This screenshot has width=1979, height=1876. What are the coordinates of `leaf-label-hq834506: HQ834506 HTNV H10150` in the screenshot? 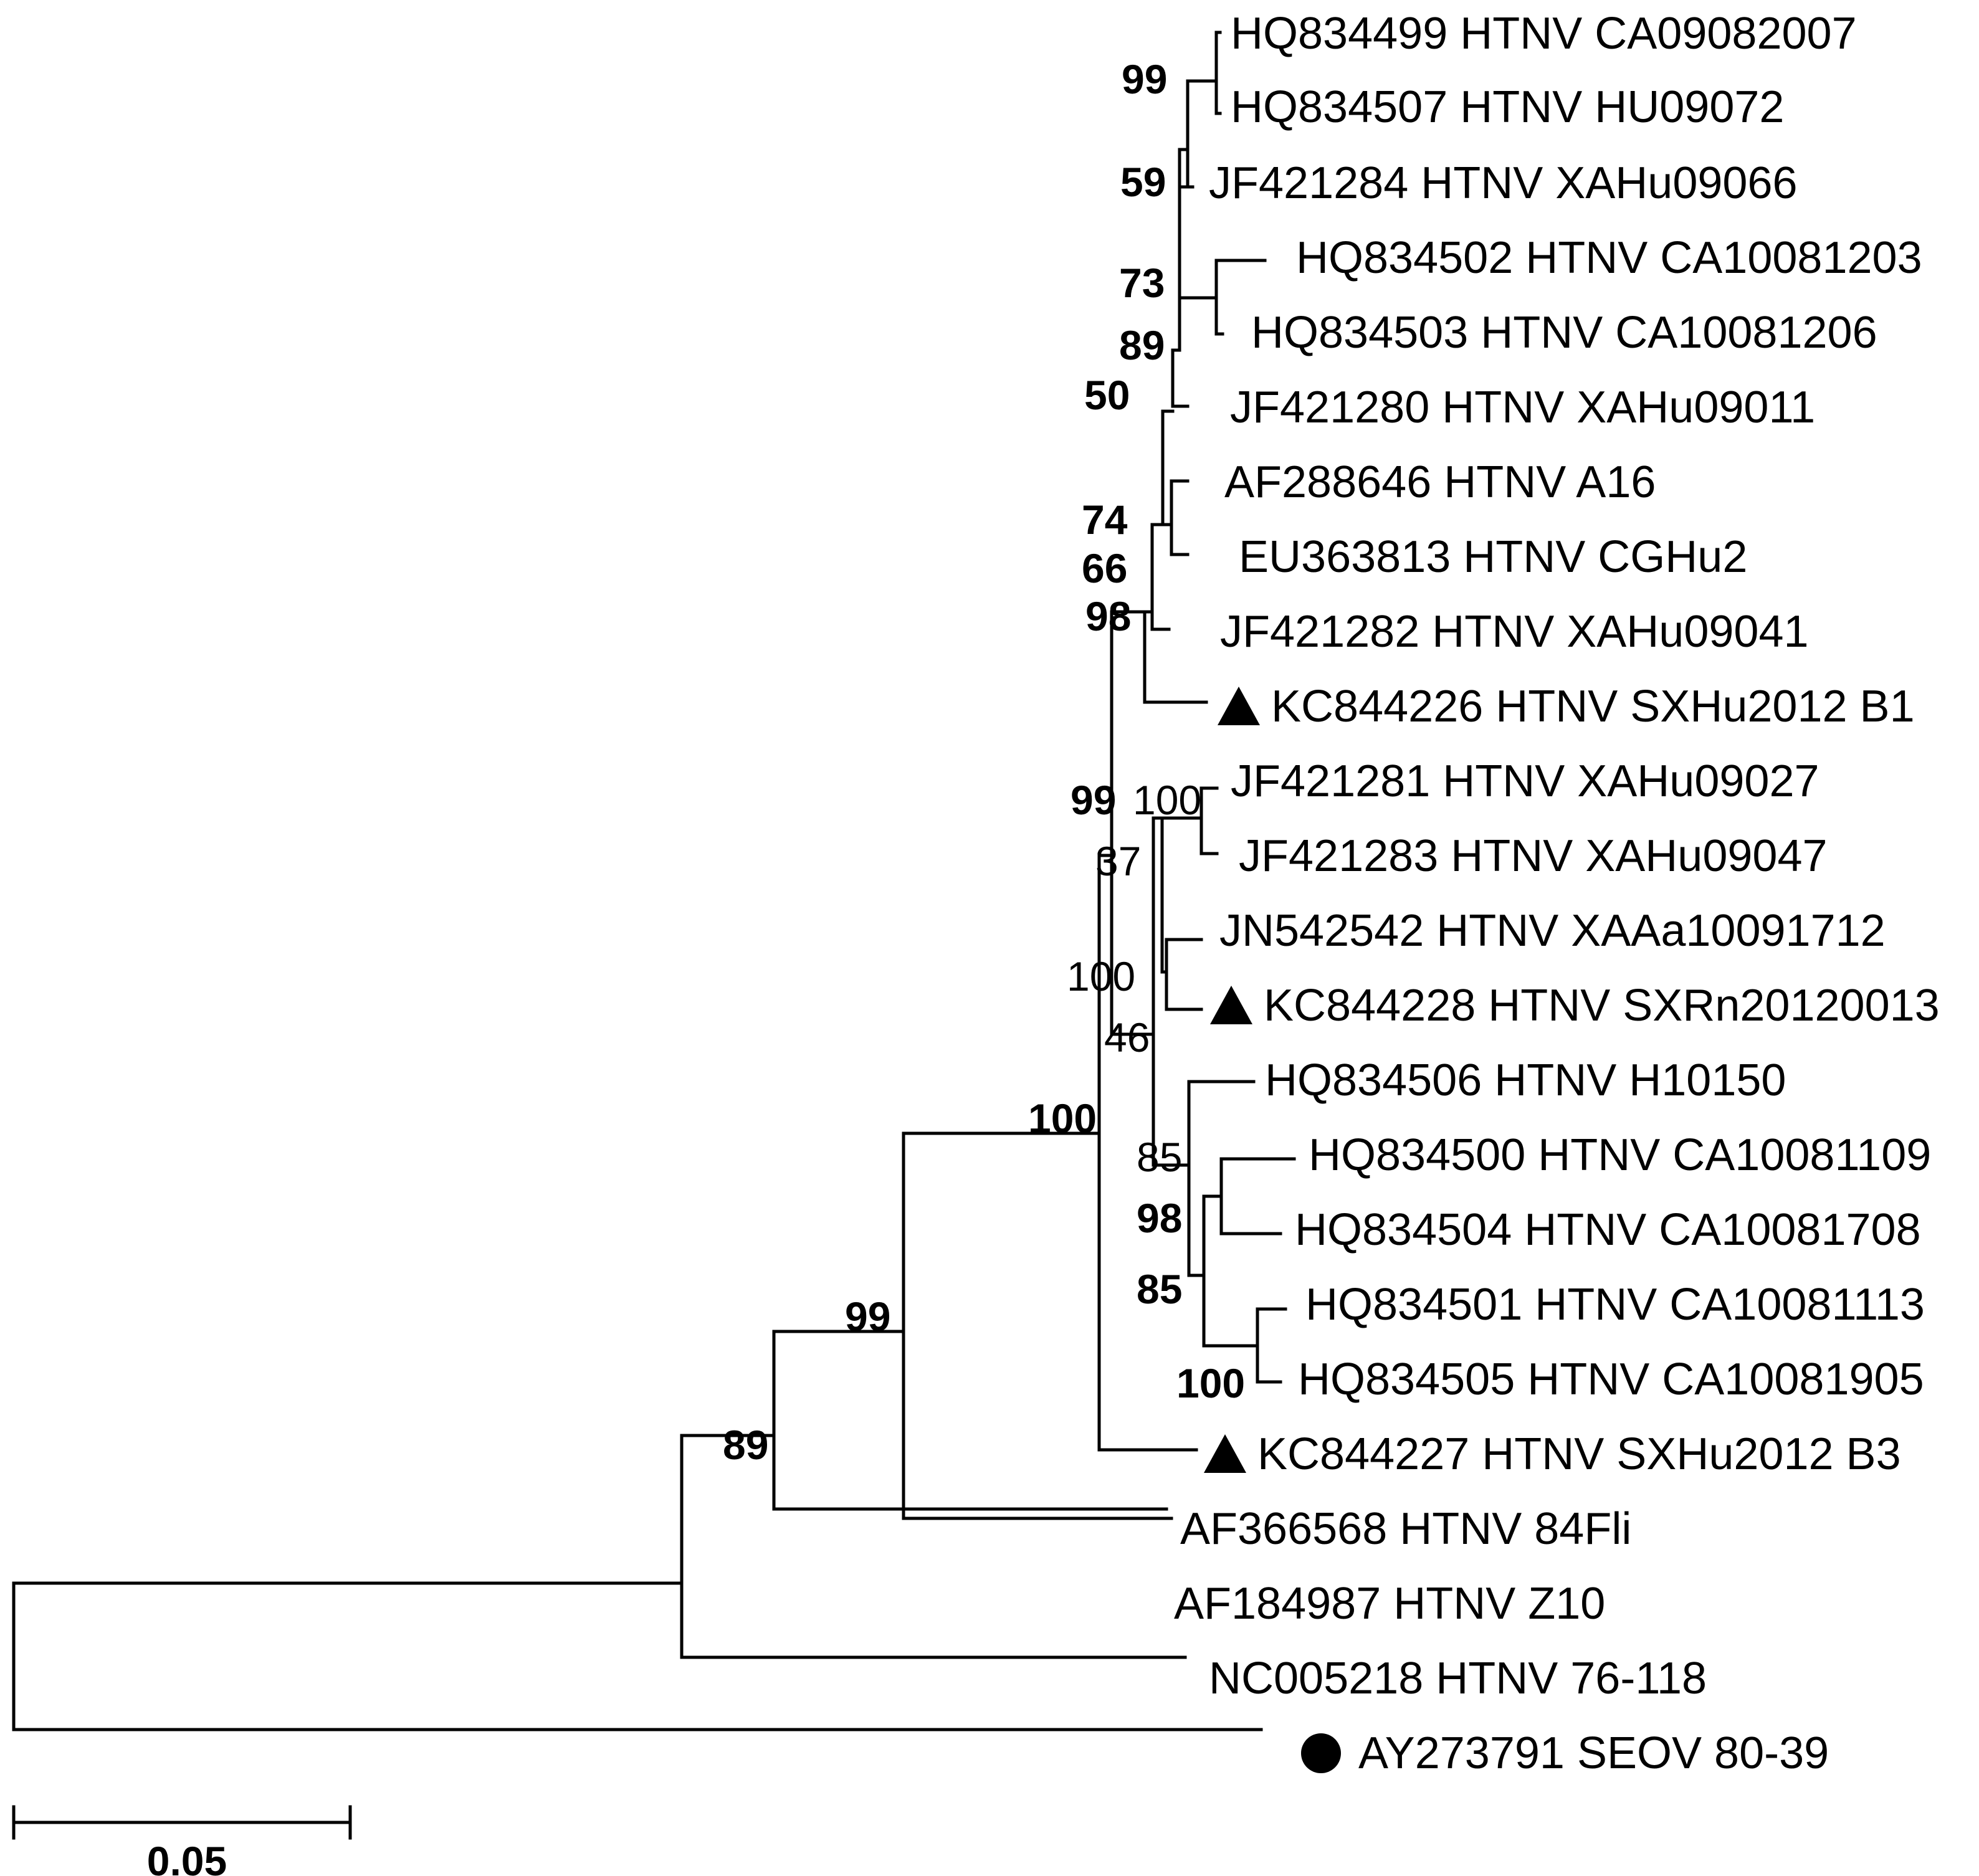 It's located at (1525, 1080).